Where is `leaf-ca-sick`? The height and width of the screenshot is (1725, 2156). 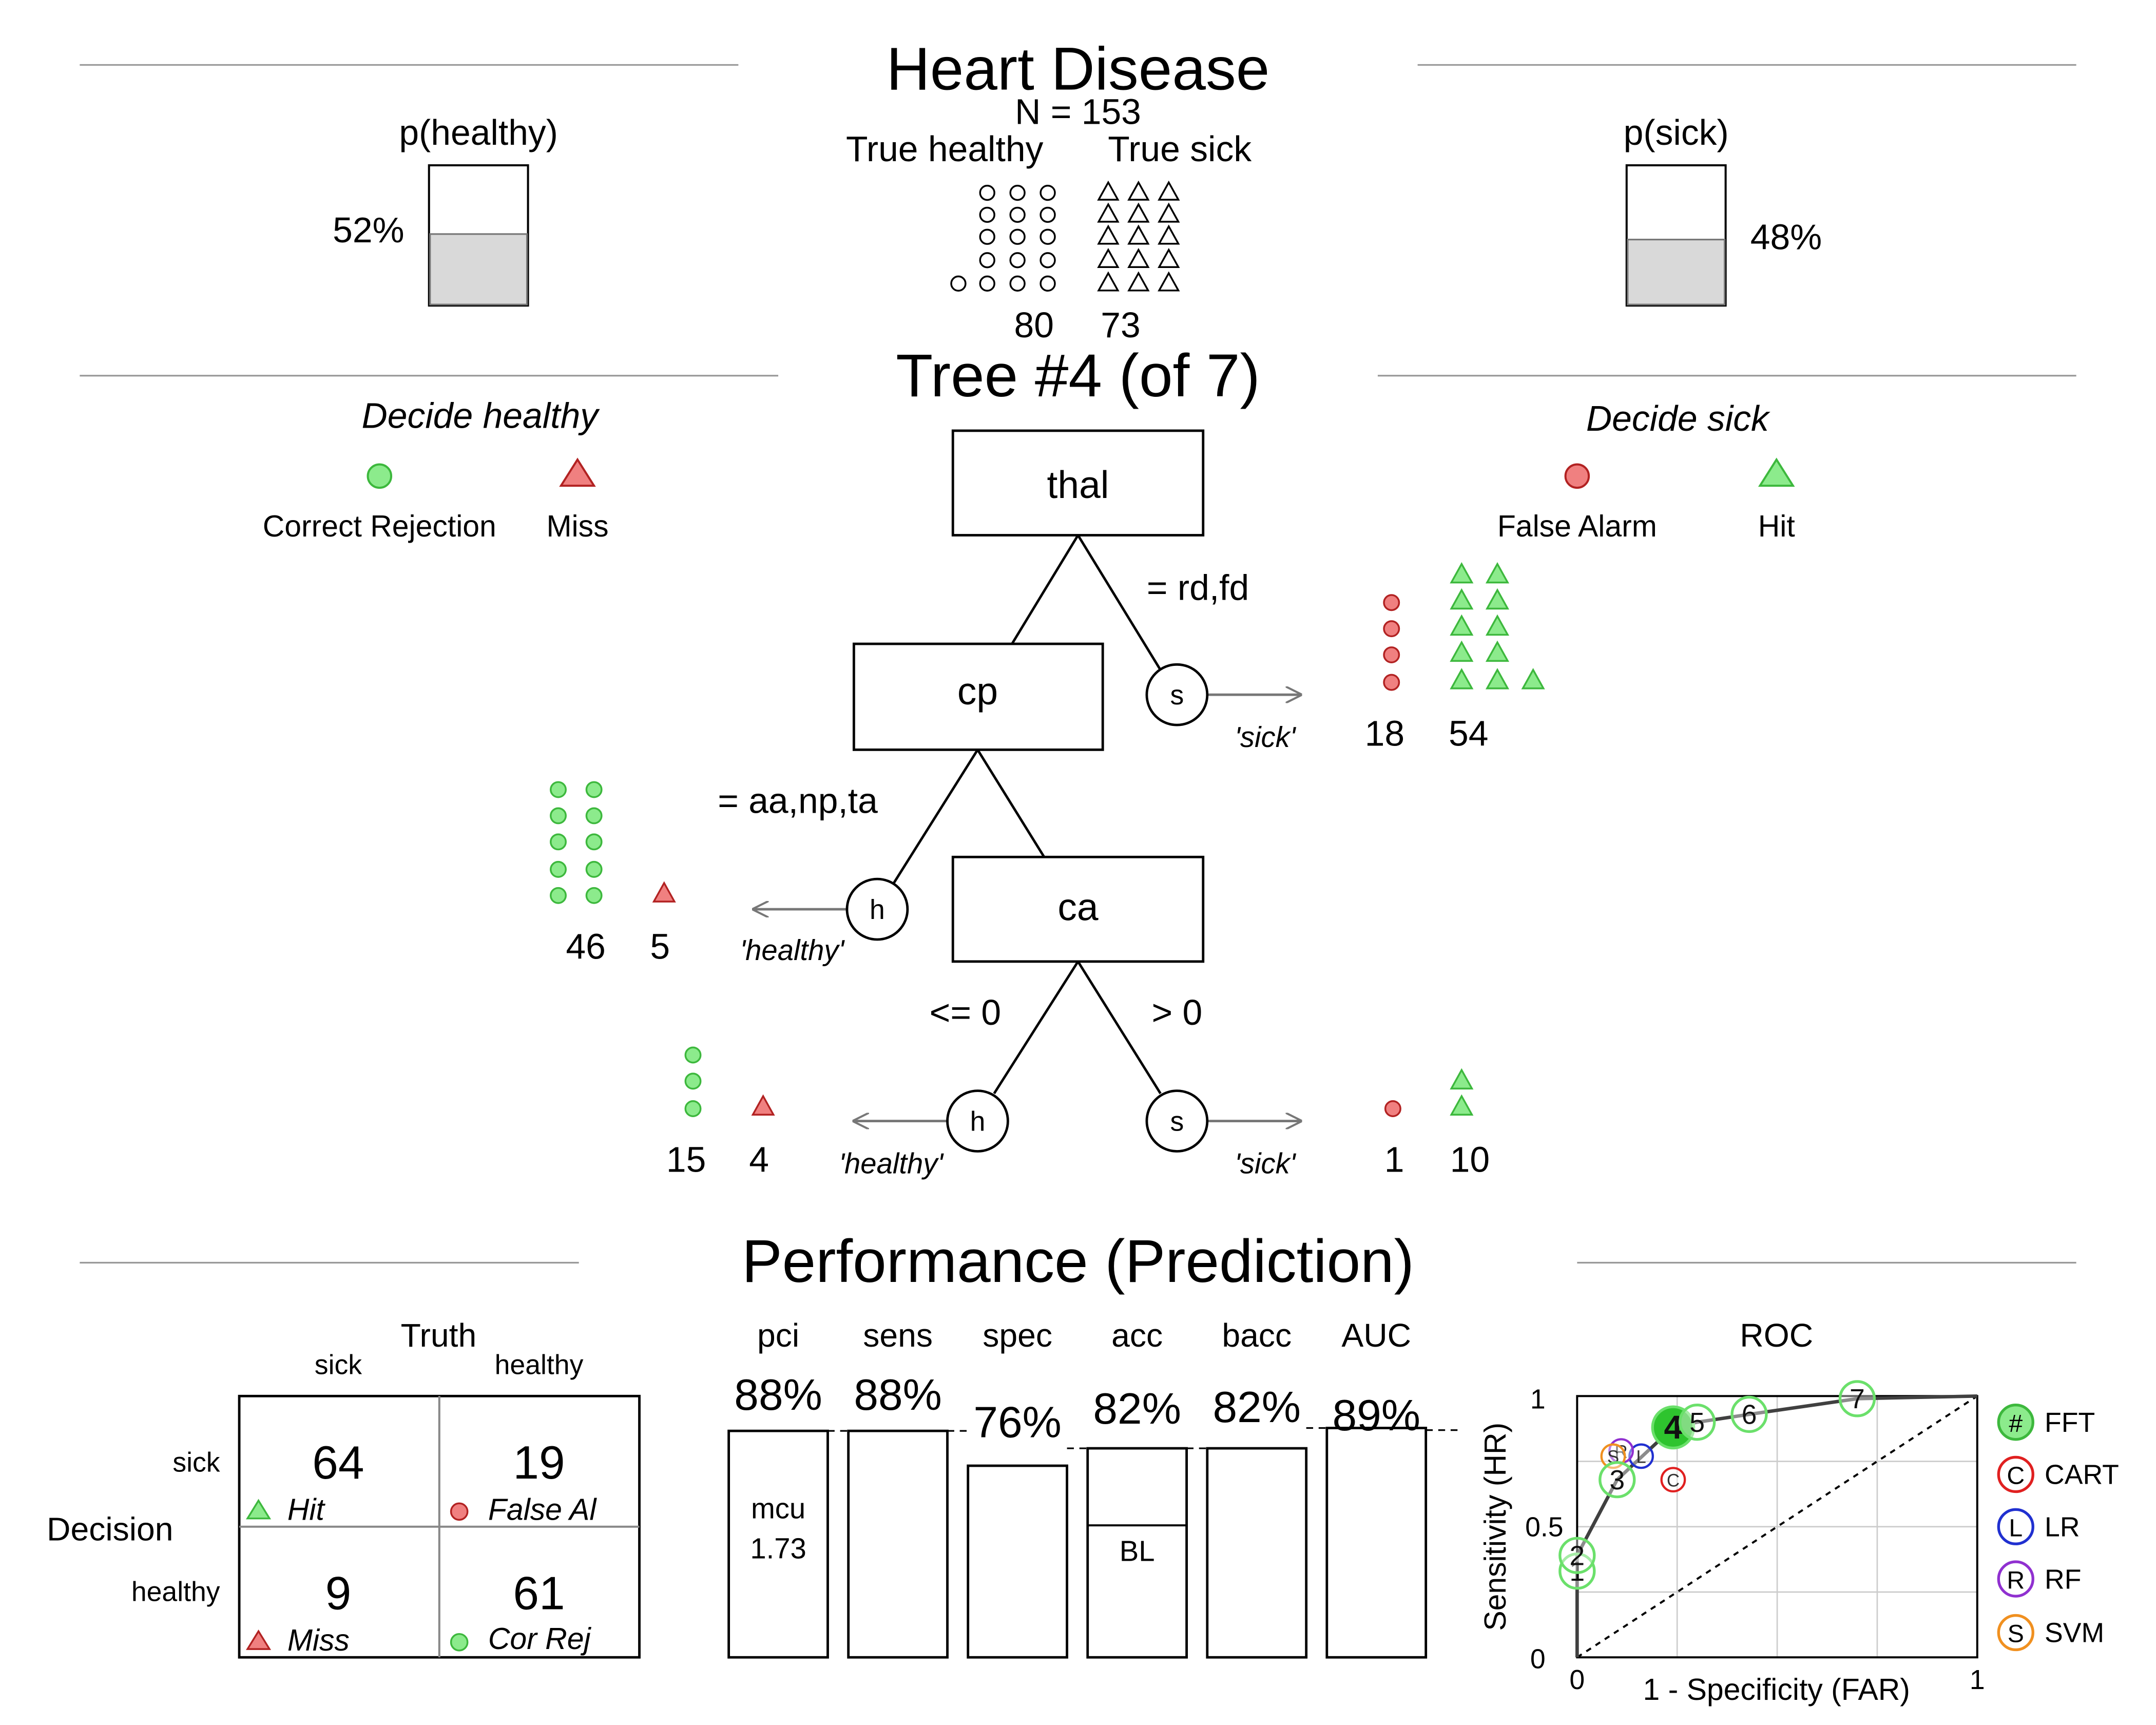
leaf-ca-sick is located at coordinates (1177, 1121).